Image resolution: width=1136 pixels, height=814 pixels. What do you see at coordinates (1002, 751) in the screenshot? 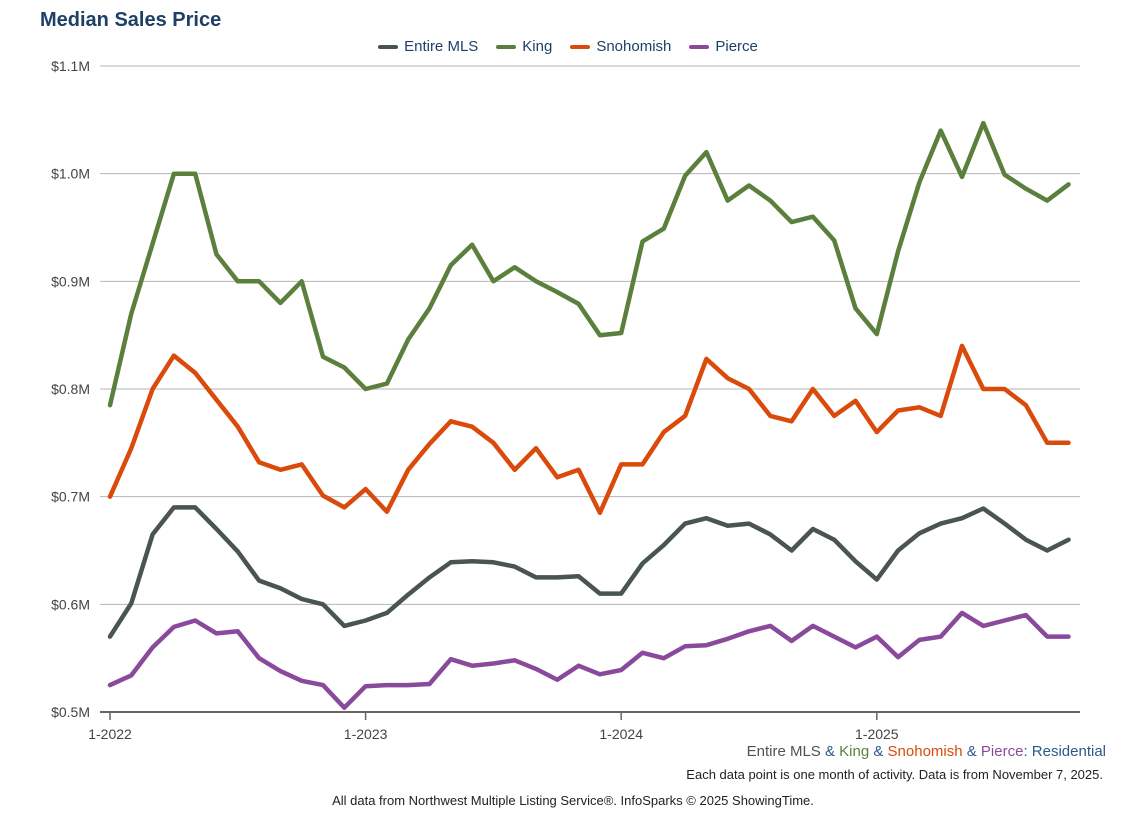
I see `series-text: Pierce` at bounding box center [1002, 751].